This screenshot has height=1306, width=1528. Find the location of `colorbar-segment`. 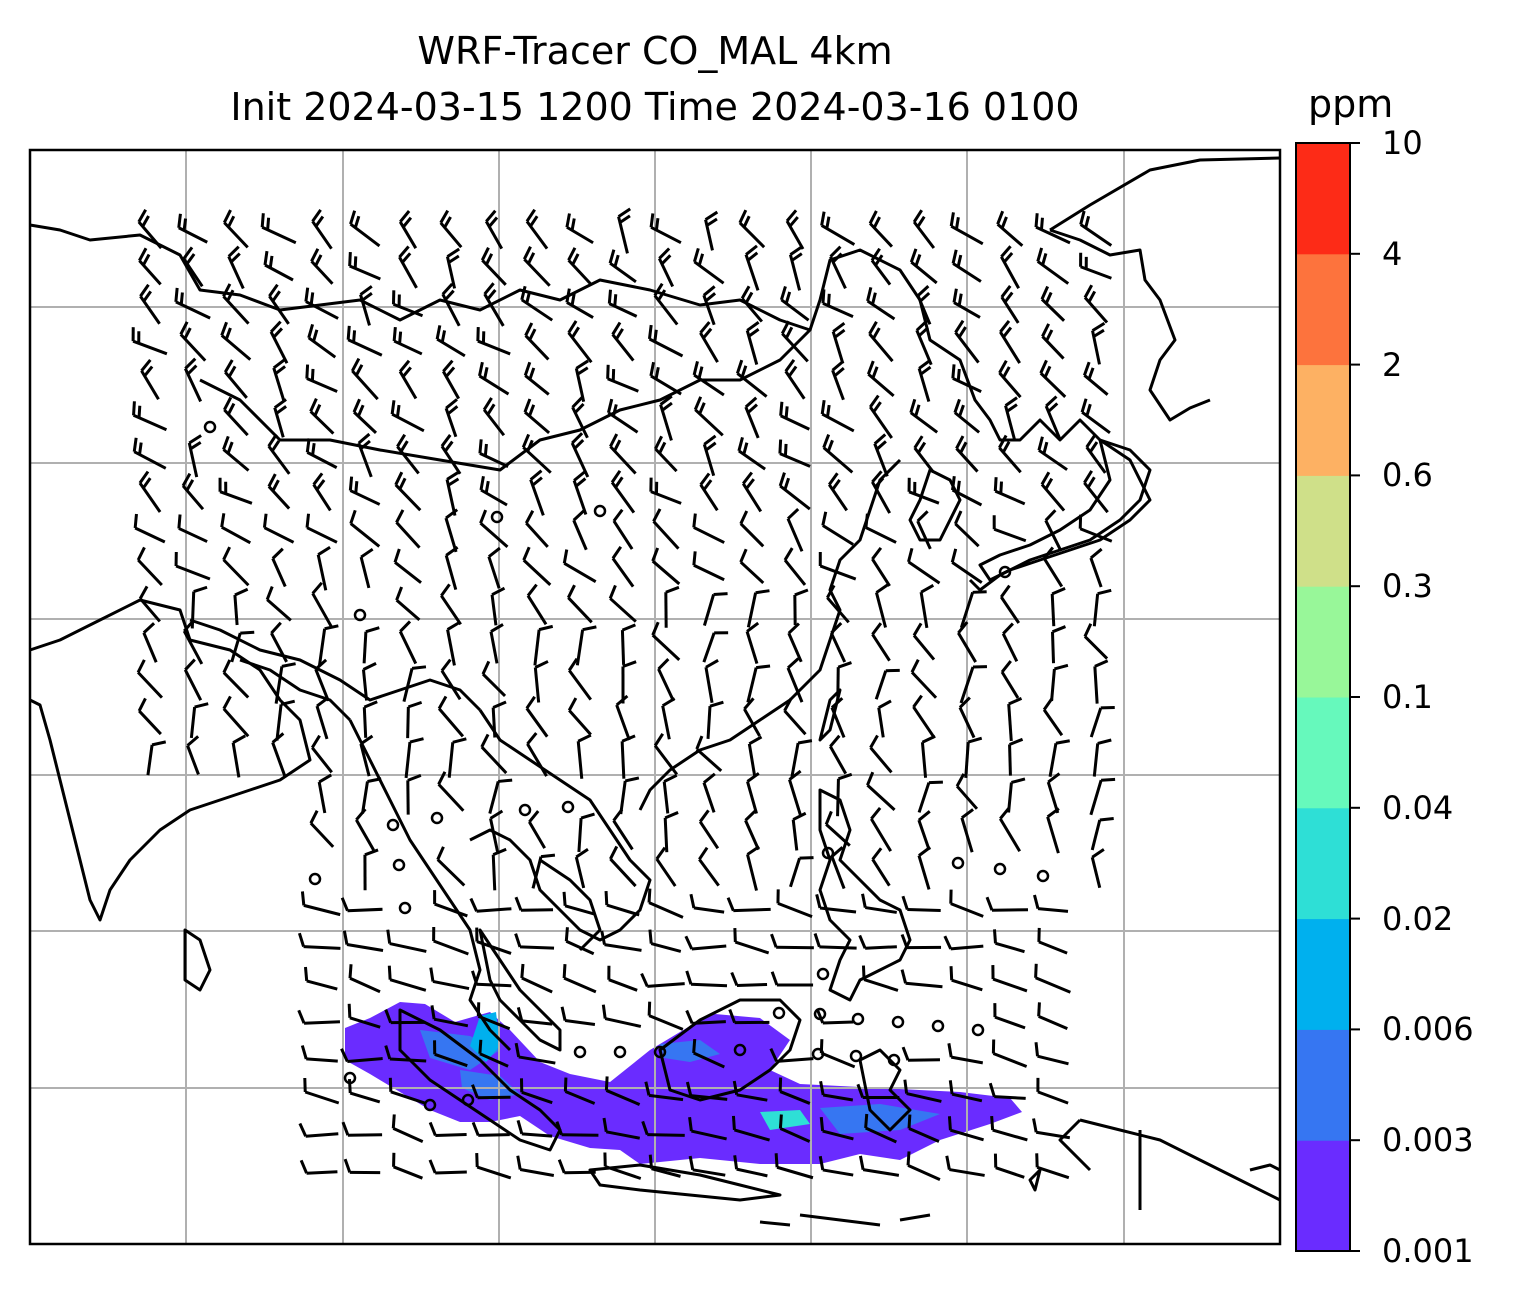

colorbar-segment is located at coordinates (1323, 309).